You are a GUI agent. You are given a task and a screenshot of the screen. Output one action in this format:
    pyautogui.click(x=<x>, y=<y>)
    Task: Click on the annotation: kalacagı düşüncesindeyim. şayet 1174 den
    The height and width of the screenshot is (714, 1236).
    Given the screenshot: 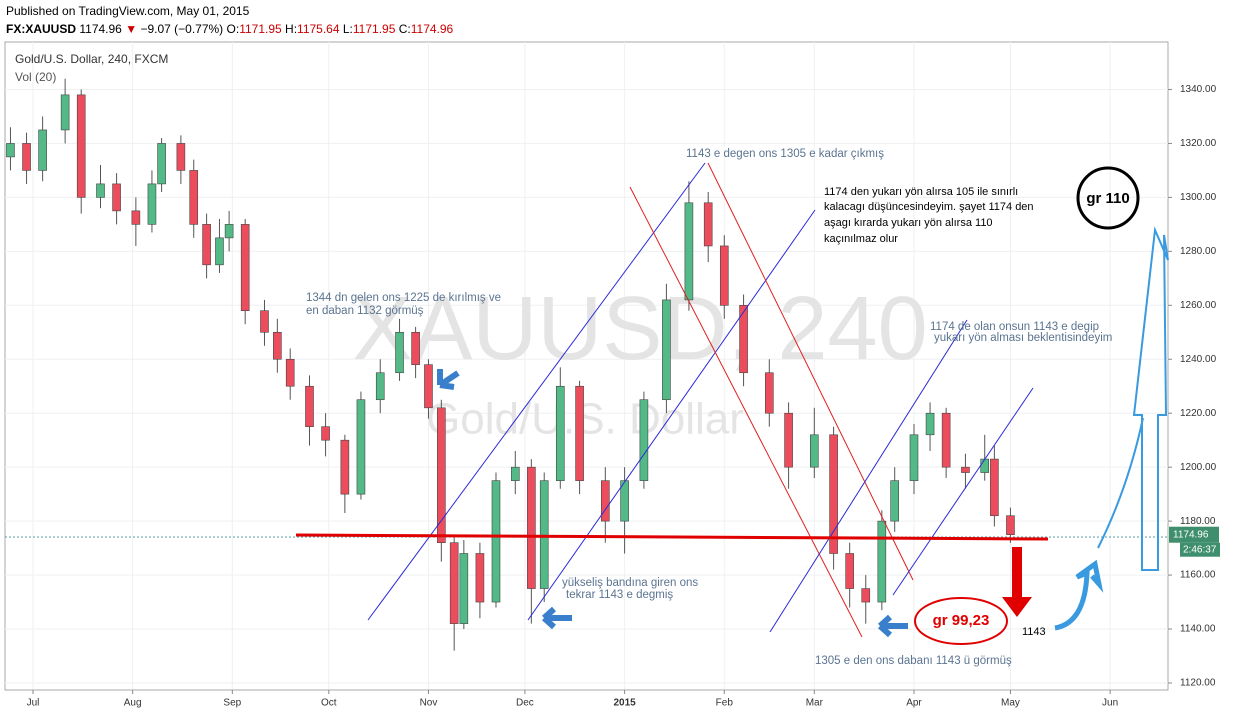 What is the action you would take?
    pyautogui.click(x=929, y=207)
    